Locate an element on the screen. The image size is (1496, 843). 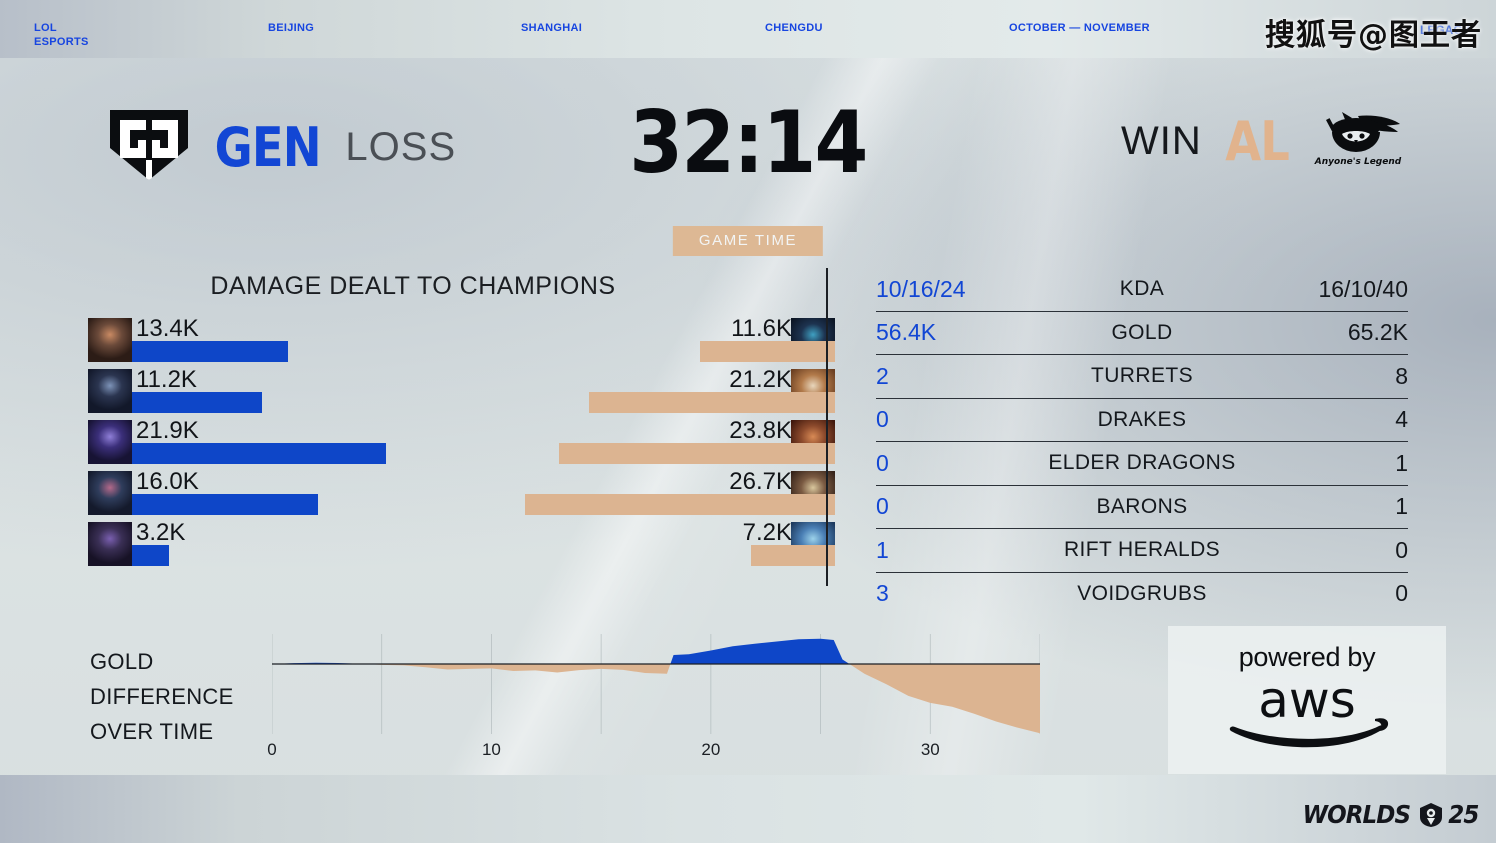
aws-sponsor-panel: powered by aws is located at coordinates (1307, 700).